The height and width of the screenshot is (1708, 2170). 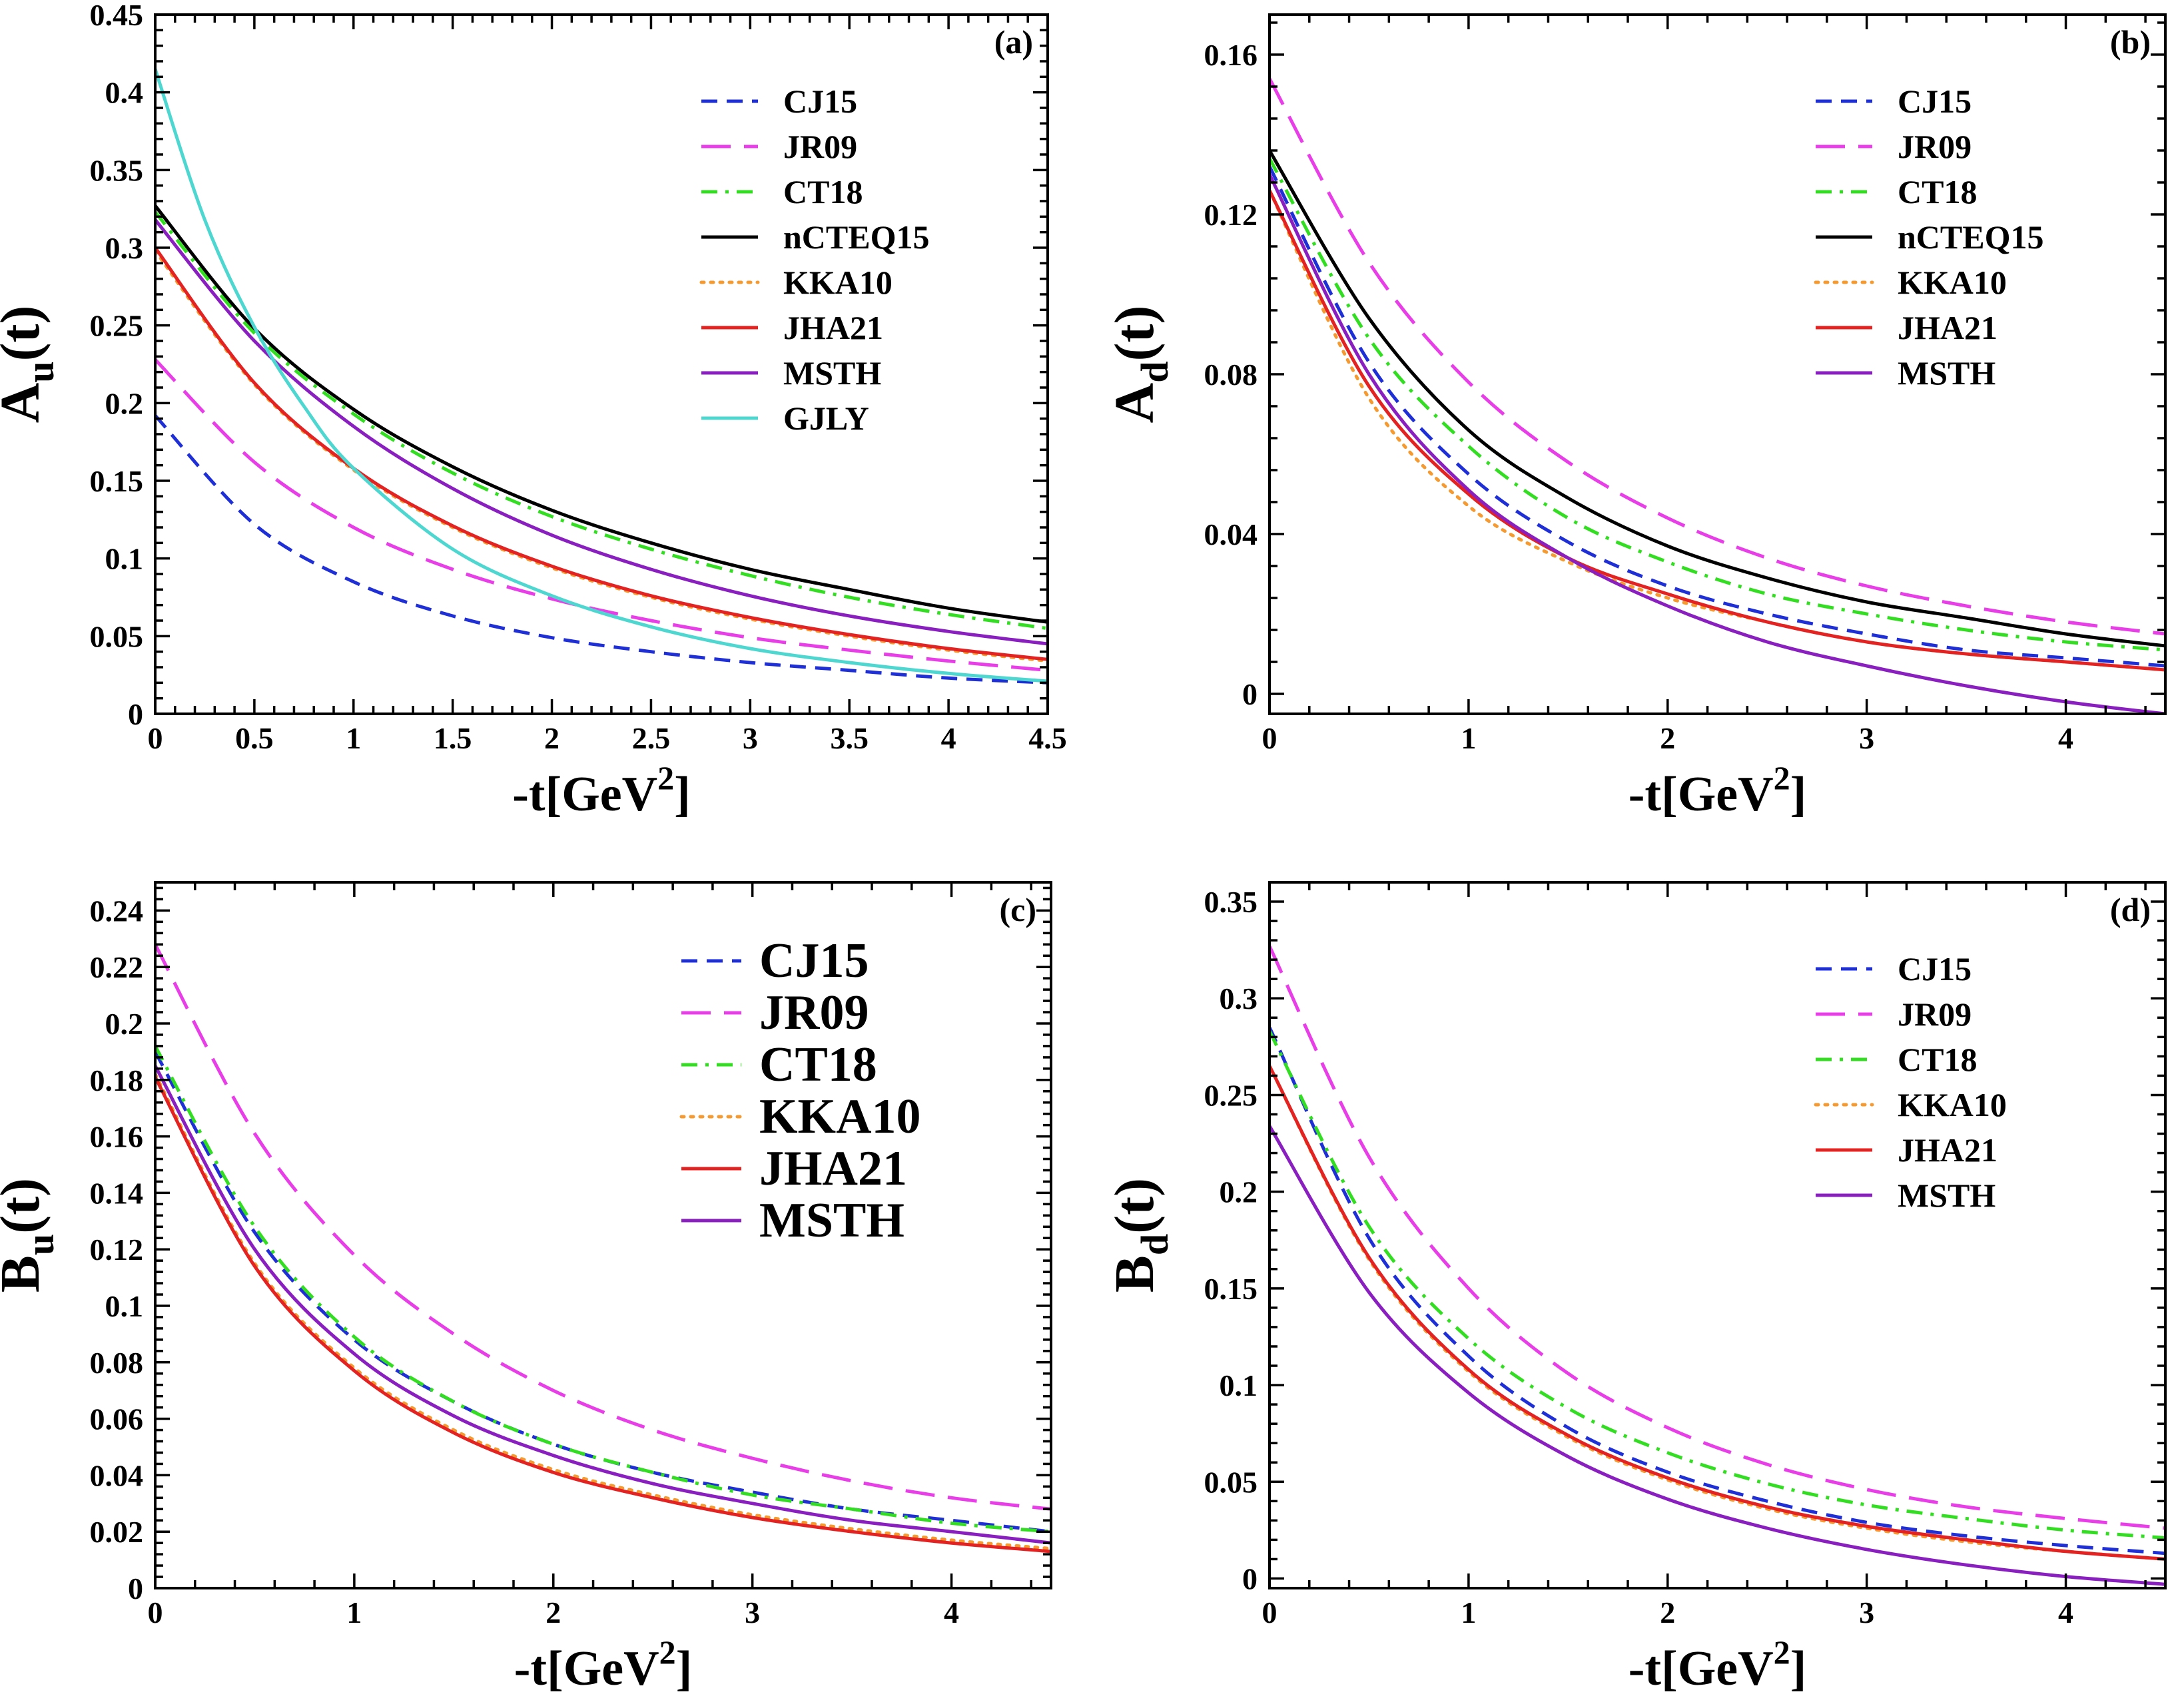 What do you see at coordinates (1047, 738) in the screenshot?
I see `x-tick-label: 4.5` at bounding box center [1047, 738].